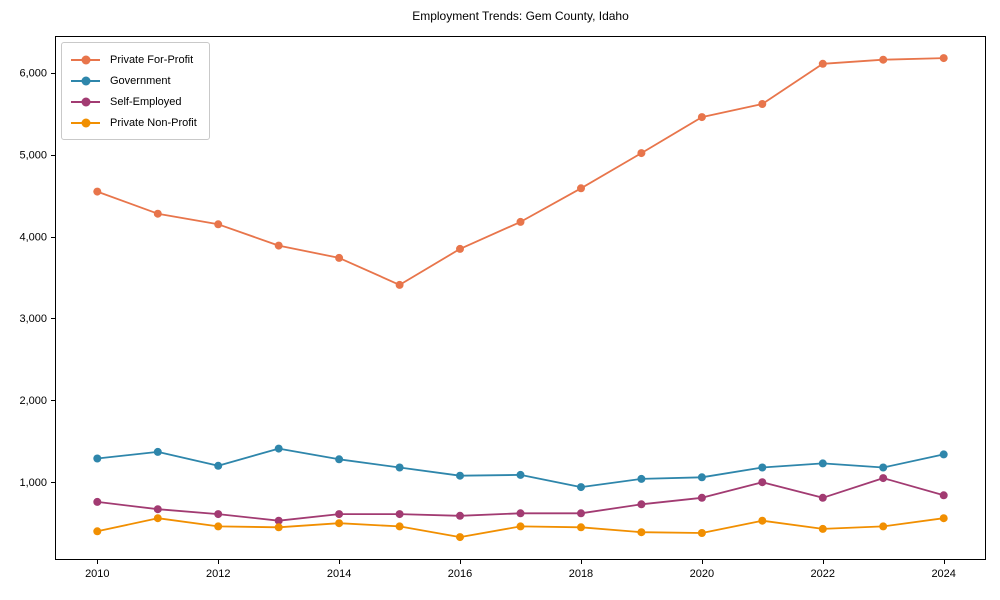  What do you see at coordinates (943, 58) in the screenshot?
I see `data-point-private-for-profit-2024` at bounding box center [943, 58].